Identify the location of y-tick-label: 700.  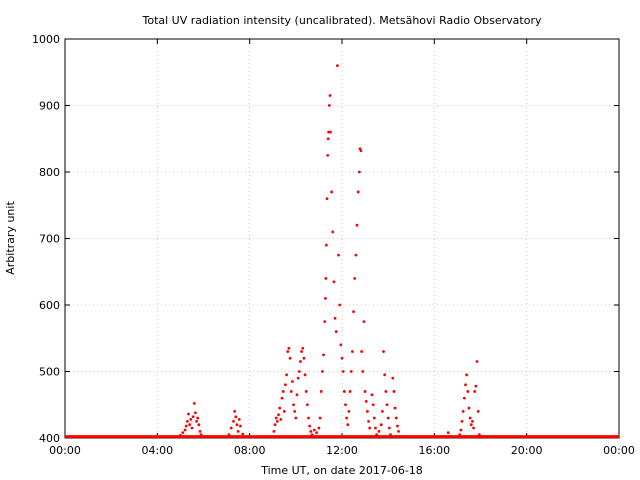
(49, 239).